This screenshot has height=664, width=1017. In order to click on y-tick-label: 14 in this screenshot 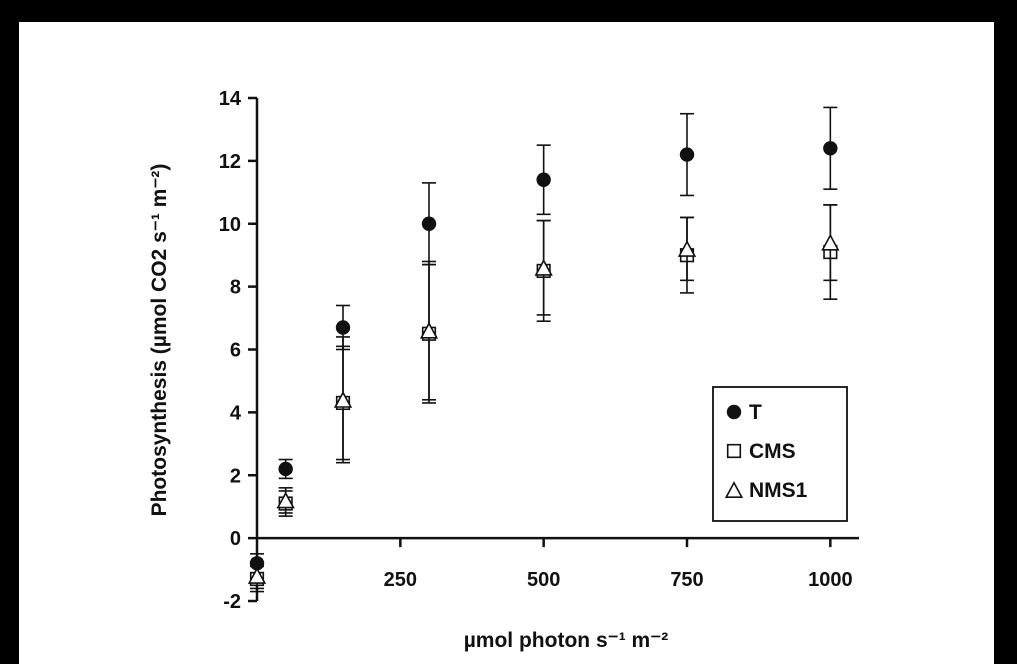, I will do `click(230, 99)`.